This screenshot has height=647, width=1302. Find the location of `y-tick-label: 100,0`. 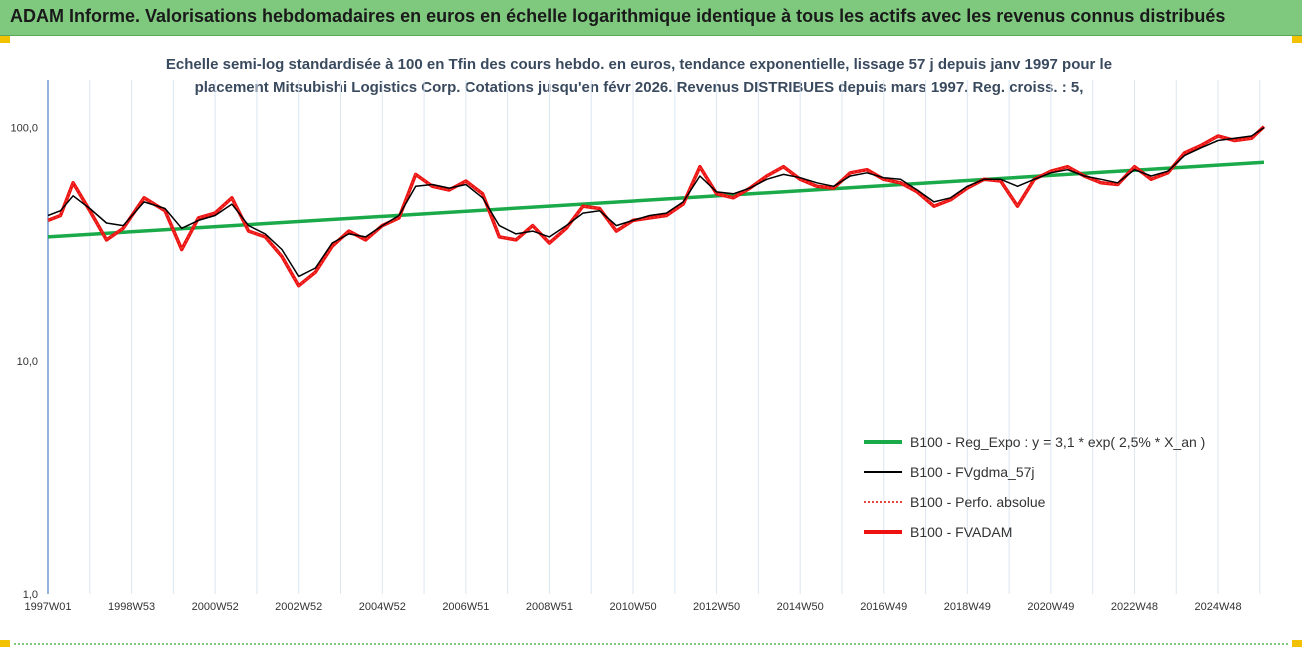

y-tick-label: 100,0 is located at coordinates (24, 129).